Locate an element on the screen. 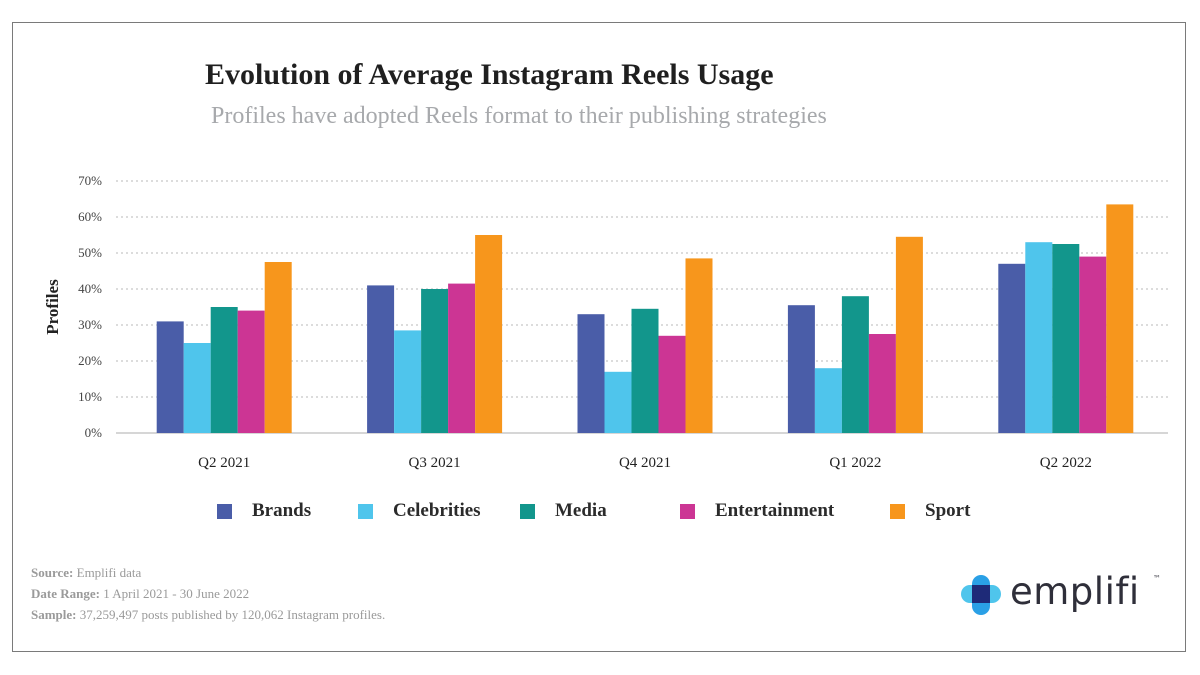 This screenshot has height=675, width=1200. legend-item: Celebrities is located at coordinates (419, 511).